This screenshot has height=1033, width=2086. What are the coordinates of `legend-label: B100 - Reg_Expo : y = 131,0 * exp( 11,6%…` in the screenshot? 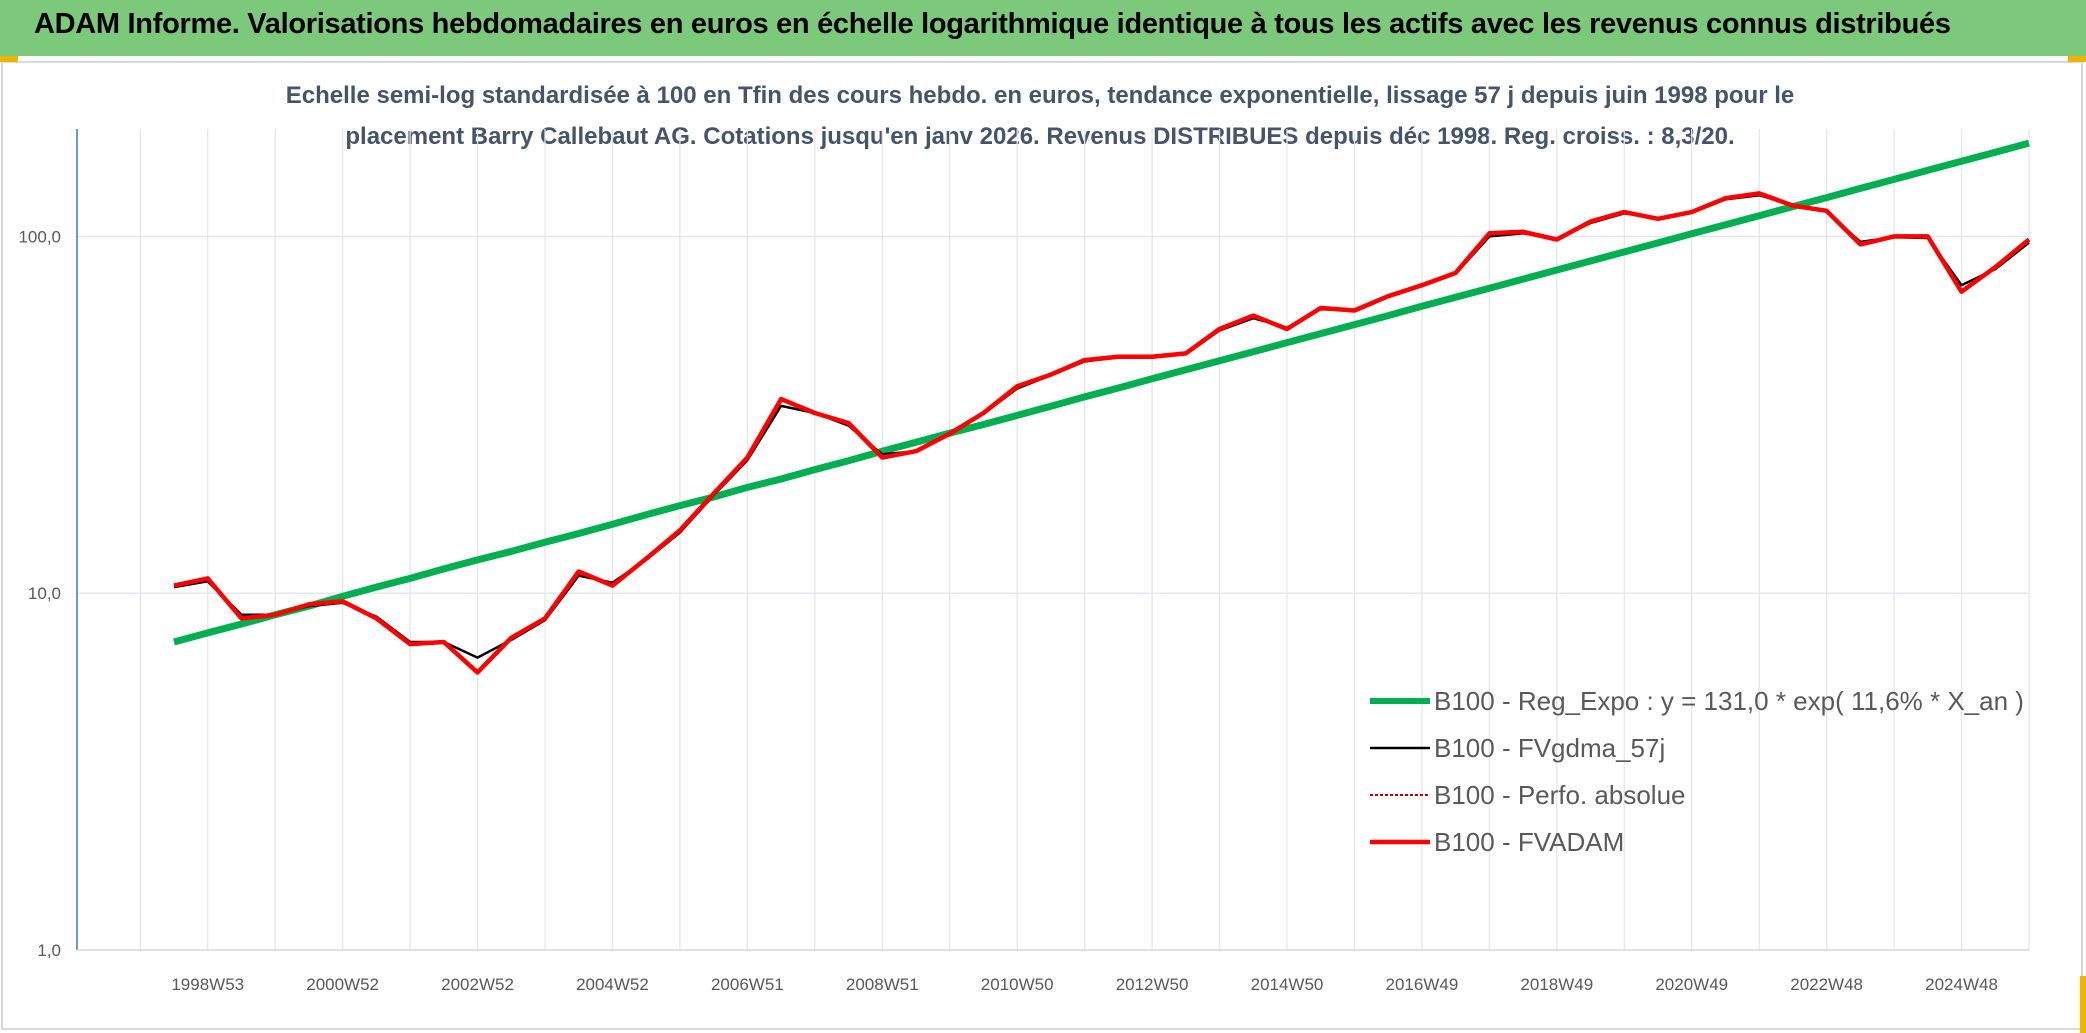 It's located at (1729, 701).